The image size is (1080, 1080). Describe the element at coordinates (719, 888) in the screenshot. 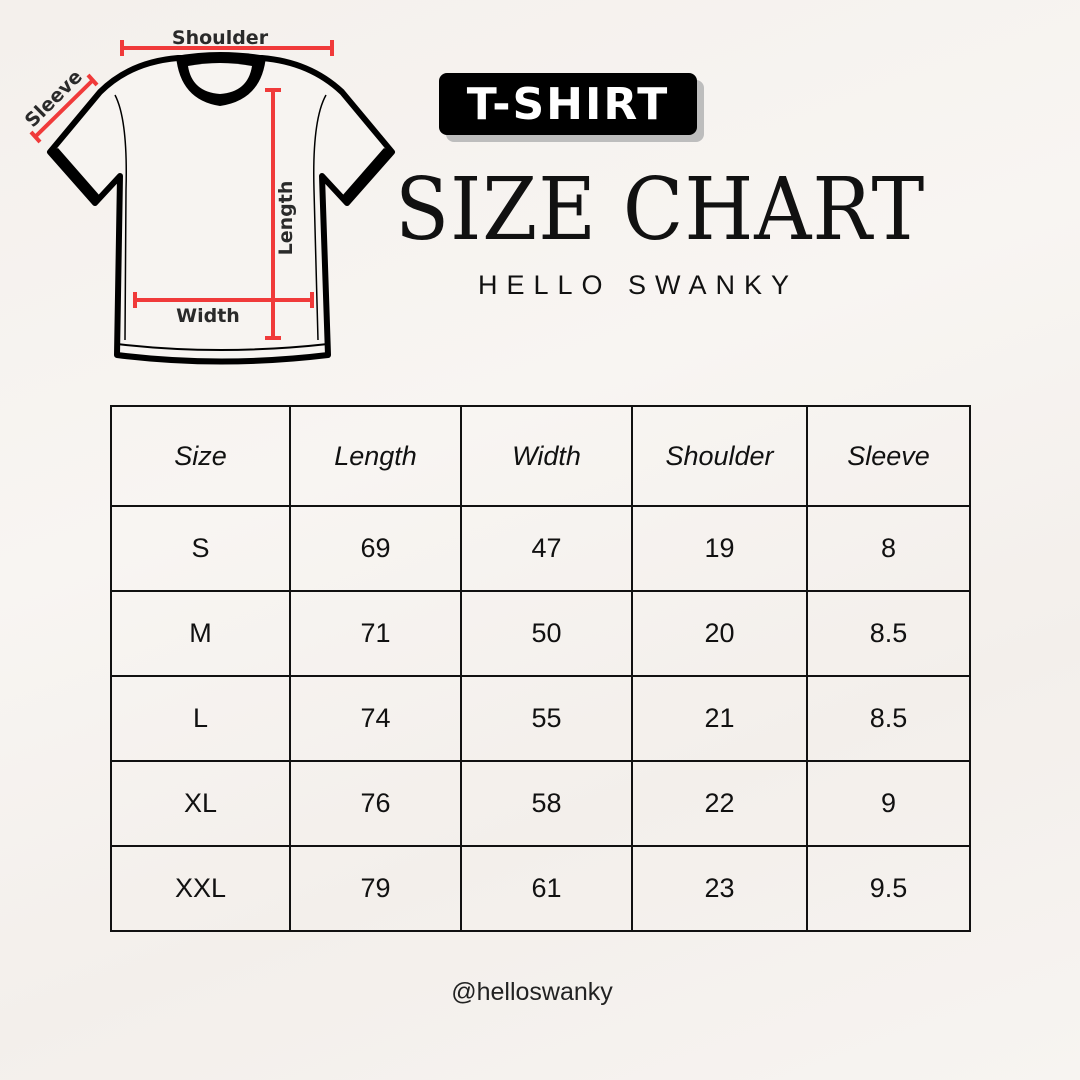

I see `cell-shoulder: 23` at that location.